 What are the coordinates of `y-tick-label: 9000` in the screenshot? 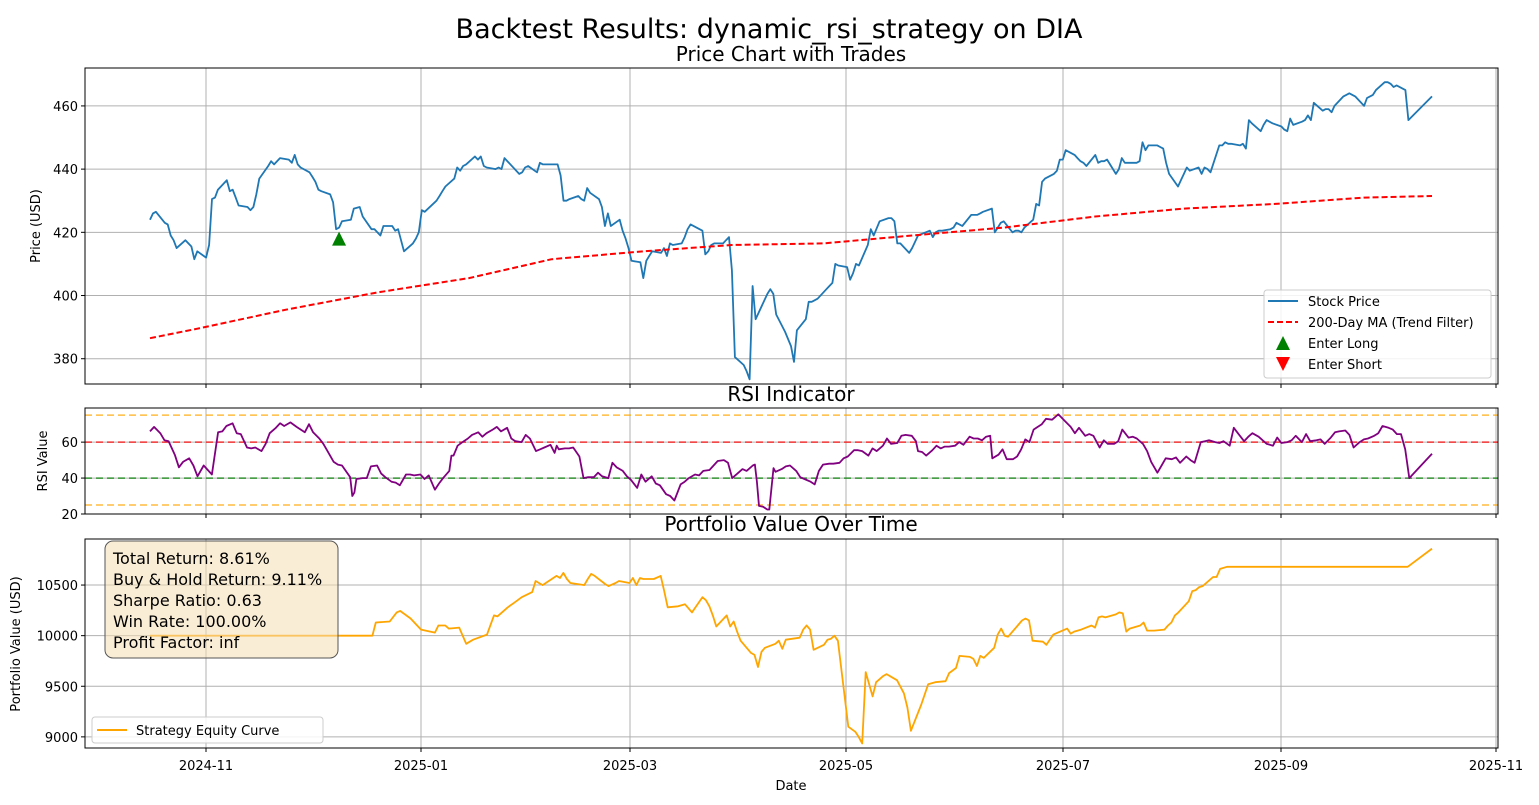 It's located at (61, 738).